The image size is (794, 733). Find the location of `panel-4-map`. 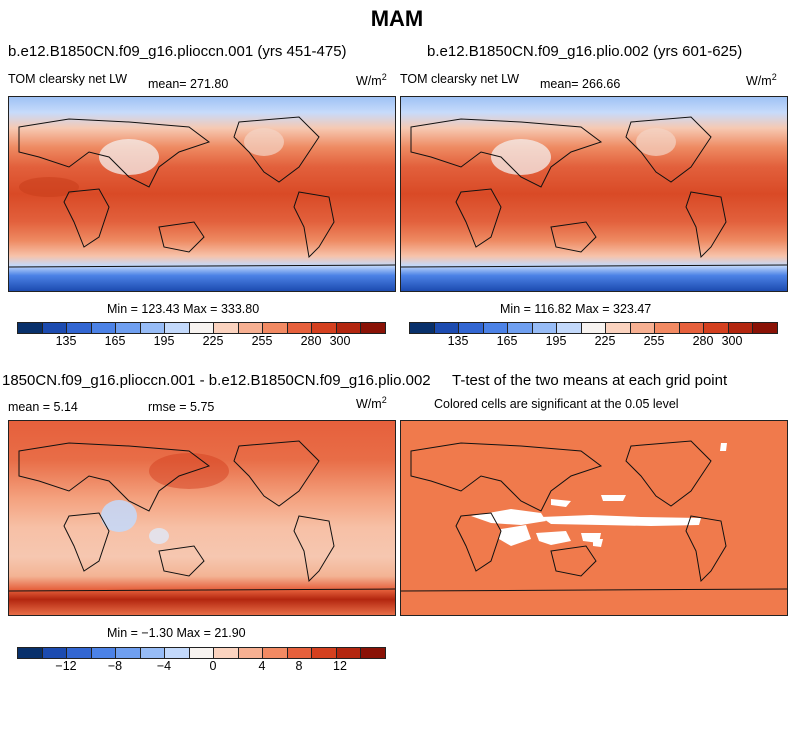

panel-4-map is located at coordinates (594, 518).